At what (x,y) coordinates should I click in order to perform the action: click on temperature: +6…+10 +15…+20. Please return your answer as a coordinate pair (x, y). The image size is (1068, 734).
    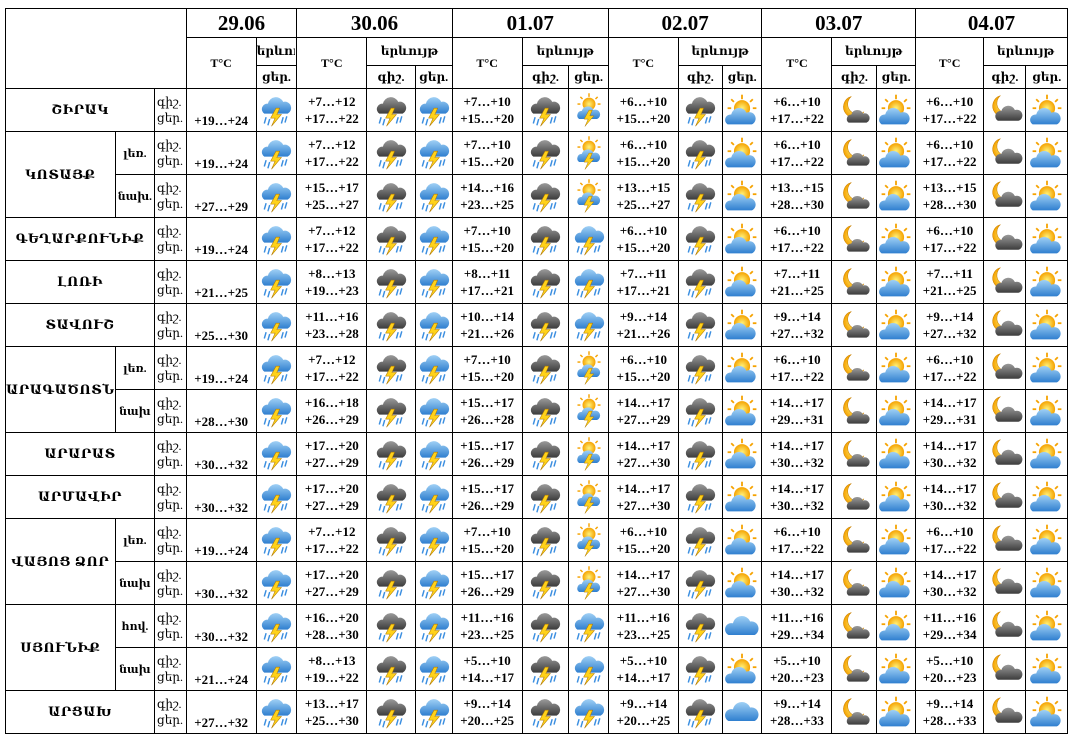
    Looking at the image, I should click on (643, 239).